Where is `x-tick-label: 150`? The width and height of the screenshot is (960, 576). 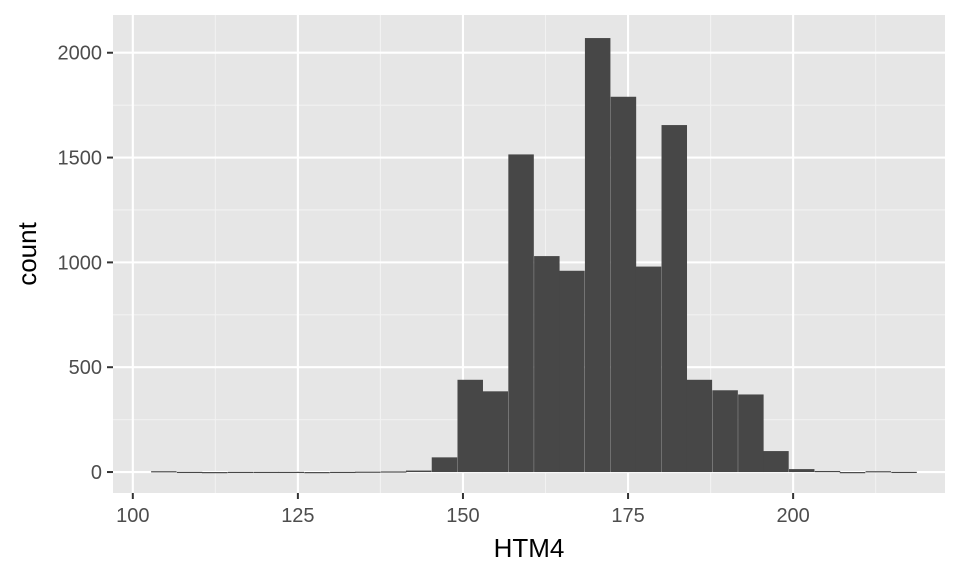 x-tick-label: 150 is located at coordinates (462, 516).